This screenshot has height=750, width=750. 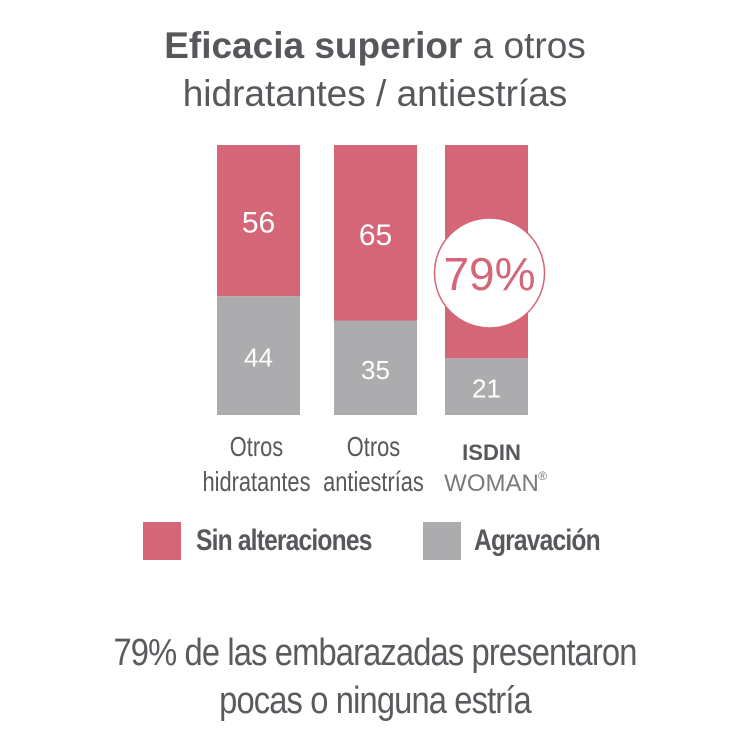 I want to click on category-label-line1-0: Otros, so click(x=256, y=446).